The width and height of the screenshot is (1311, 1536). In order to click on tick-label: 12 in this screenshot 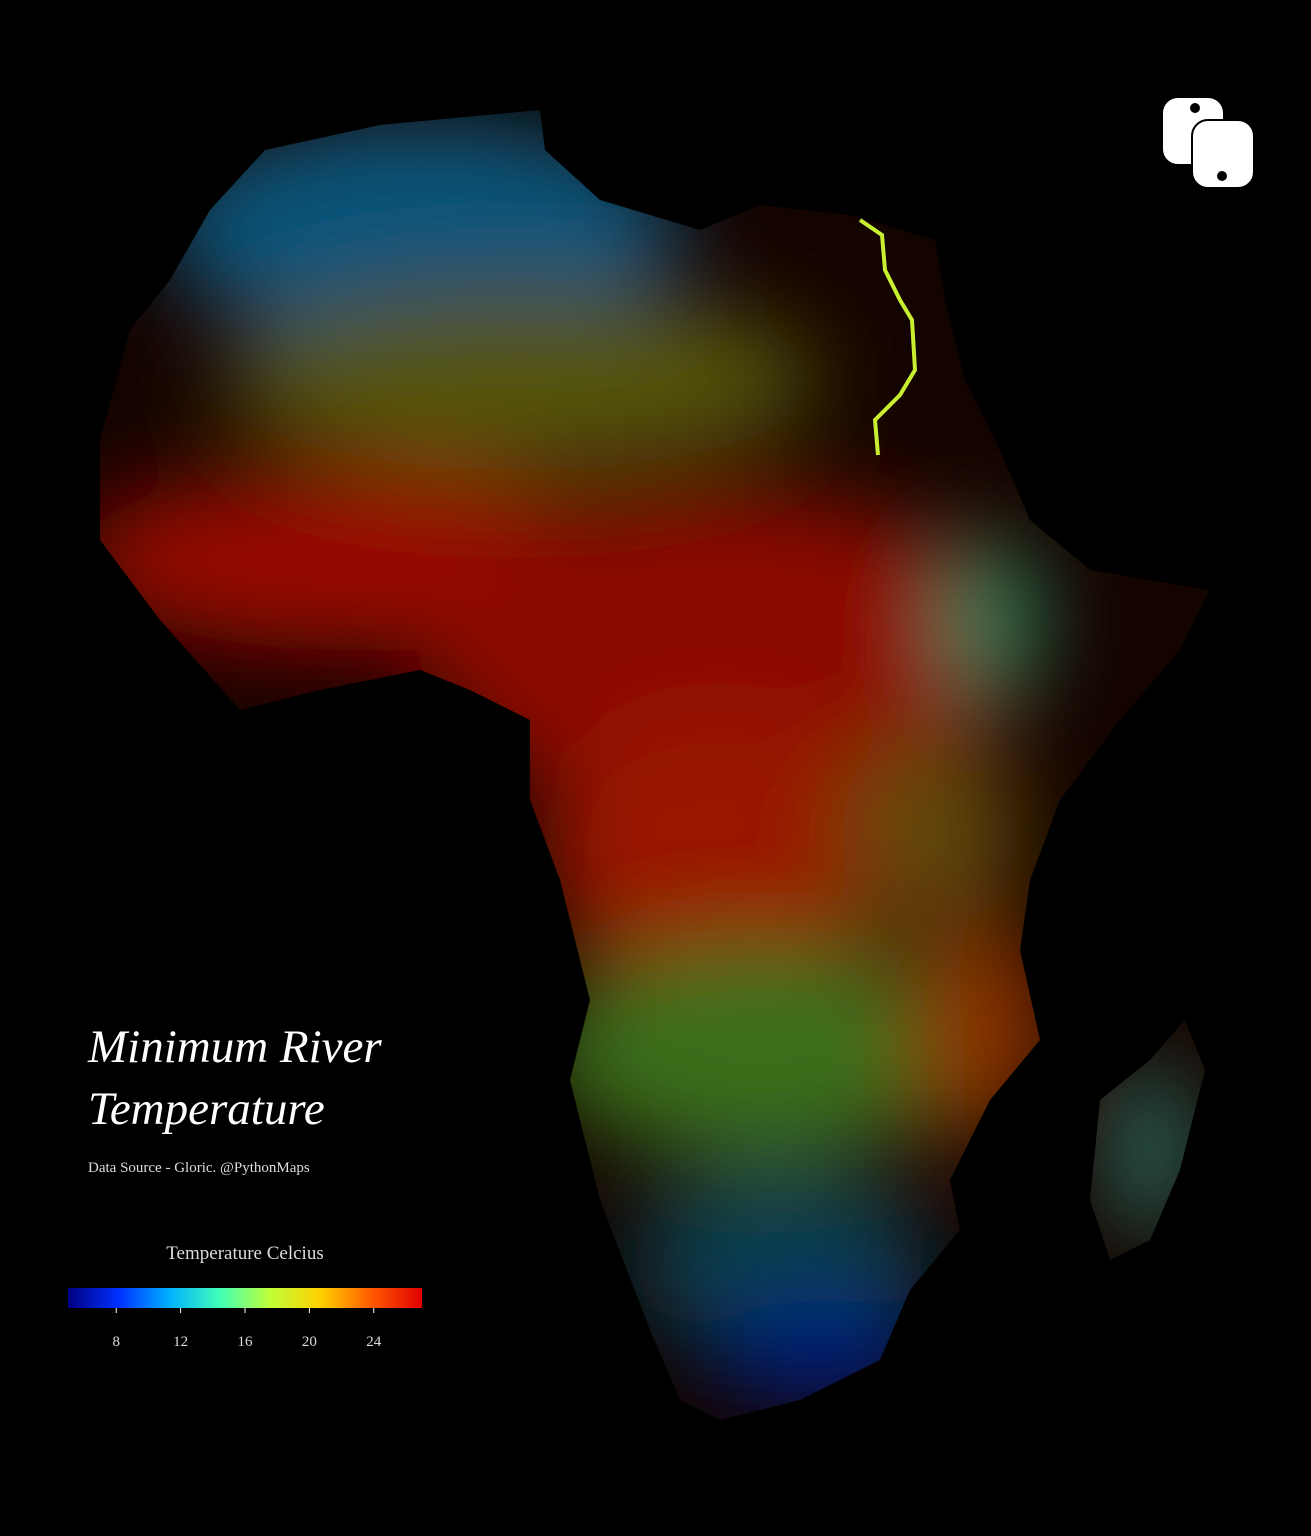, I will do `click(180, 1342)`.